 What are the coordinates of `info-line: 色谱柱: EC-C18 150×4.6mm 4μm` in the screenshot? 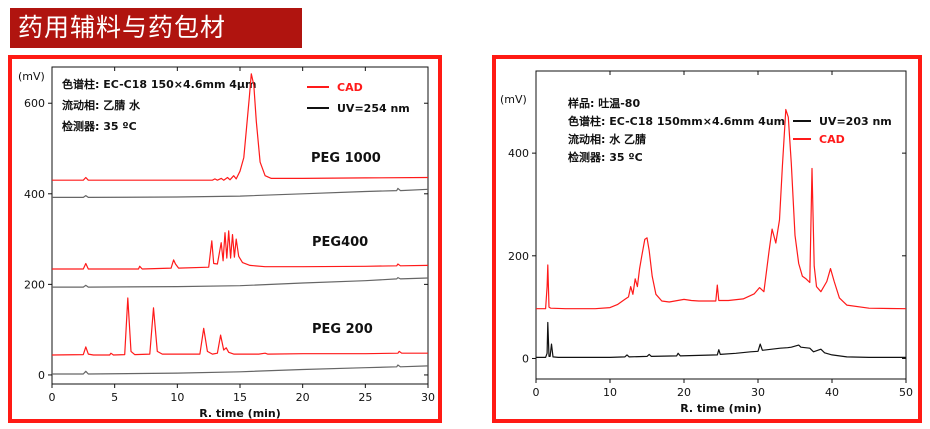 It's located at (159, 84).